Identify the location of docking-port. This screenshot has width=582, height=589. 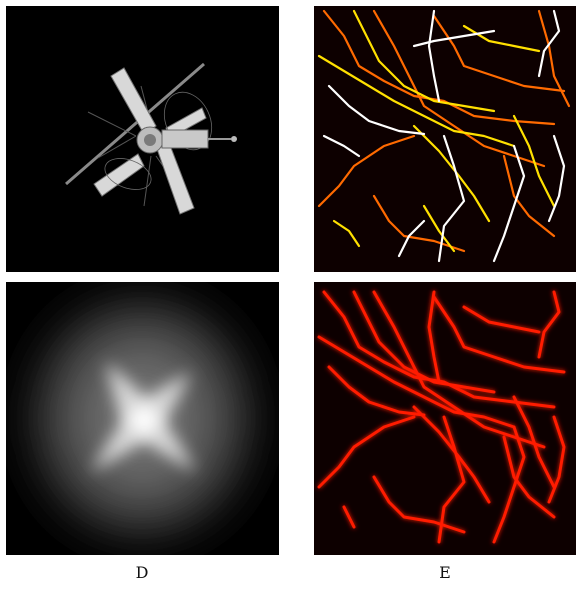
(234, 139).